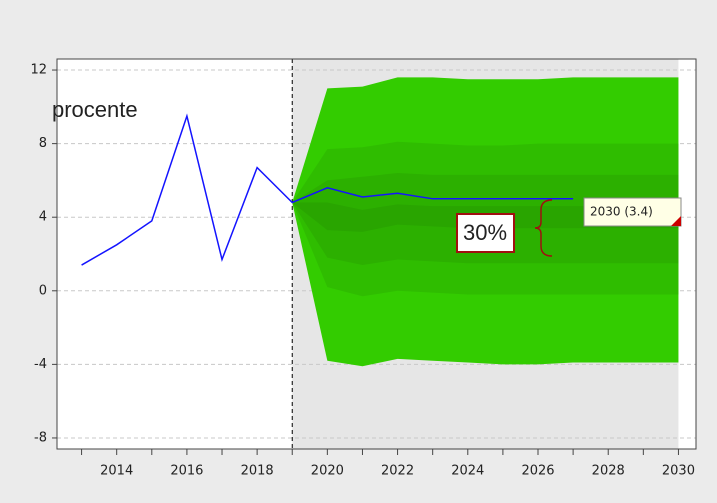  What do you see at coordinates (116, 471) in the screenshot?
I see `x-tick-label: 2014` at bounding box center [116, 471].